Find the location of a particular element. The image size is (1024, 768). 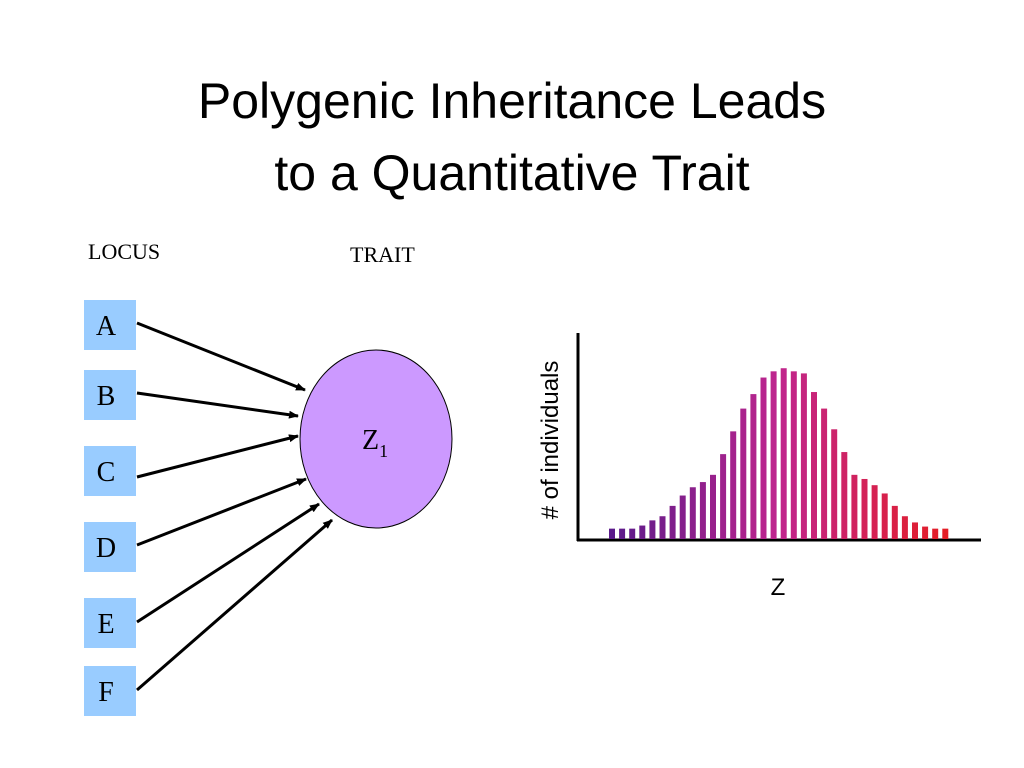

diagram is located at coordinates (234, 506).